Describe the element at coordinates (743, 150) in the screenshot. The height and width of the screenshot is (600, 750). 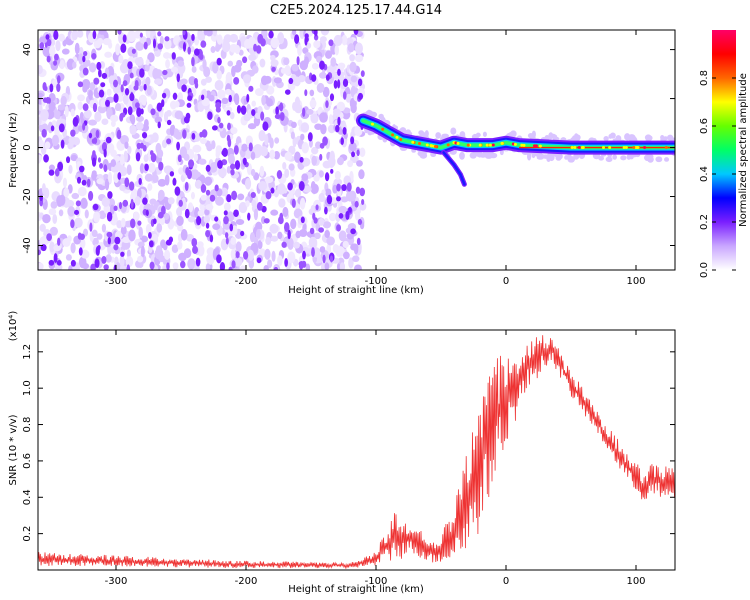
I see `colorbar-label: Normalized spectral amplitude` at that location.